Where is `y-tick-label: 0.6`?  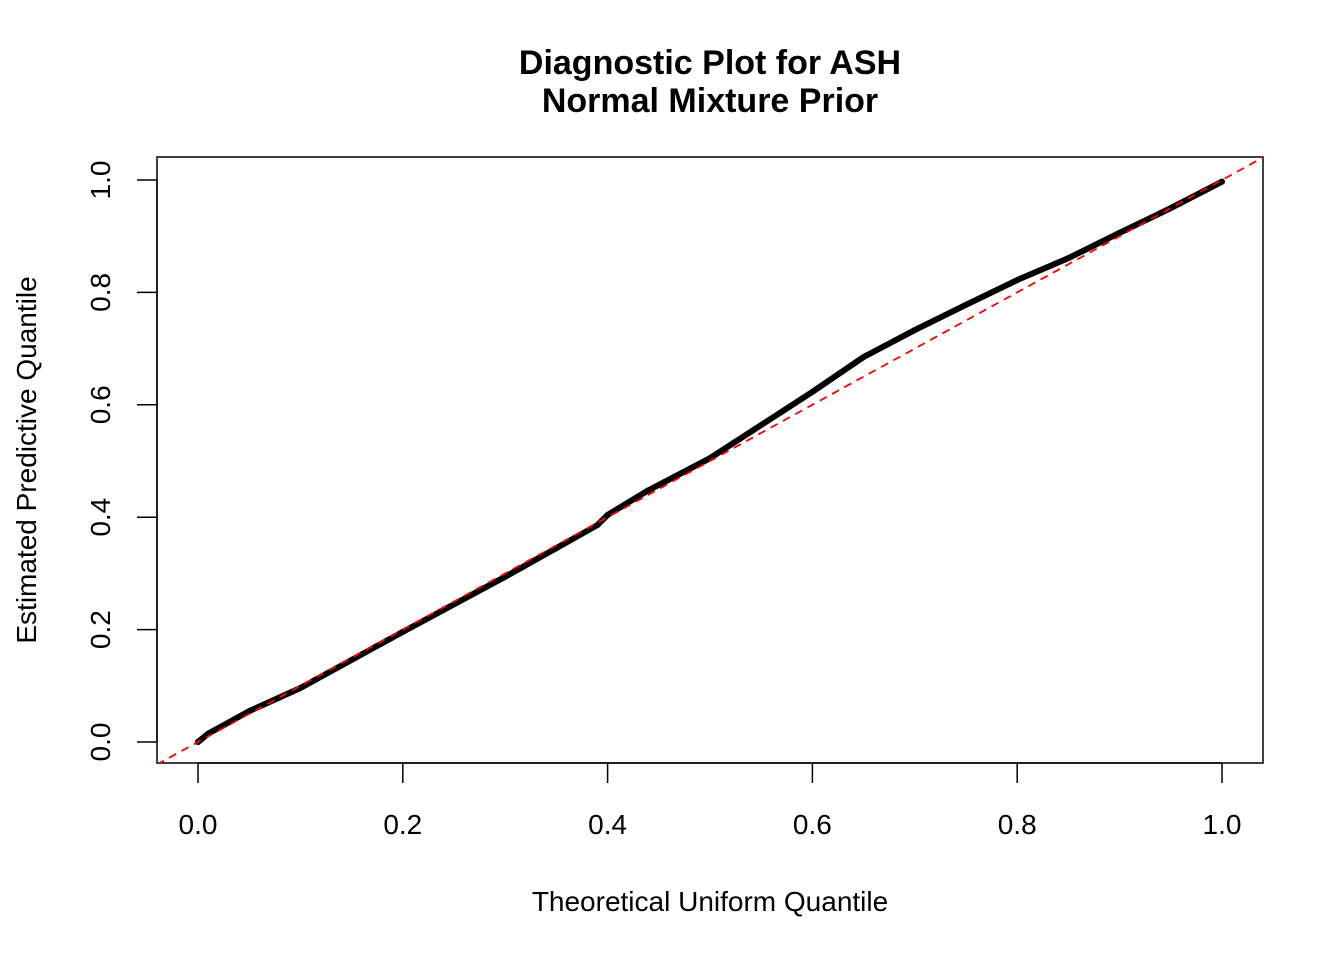 y-tick-label: 0.6 is located at coordinates (100, 404).